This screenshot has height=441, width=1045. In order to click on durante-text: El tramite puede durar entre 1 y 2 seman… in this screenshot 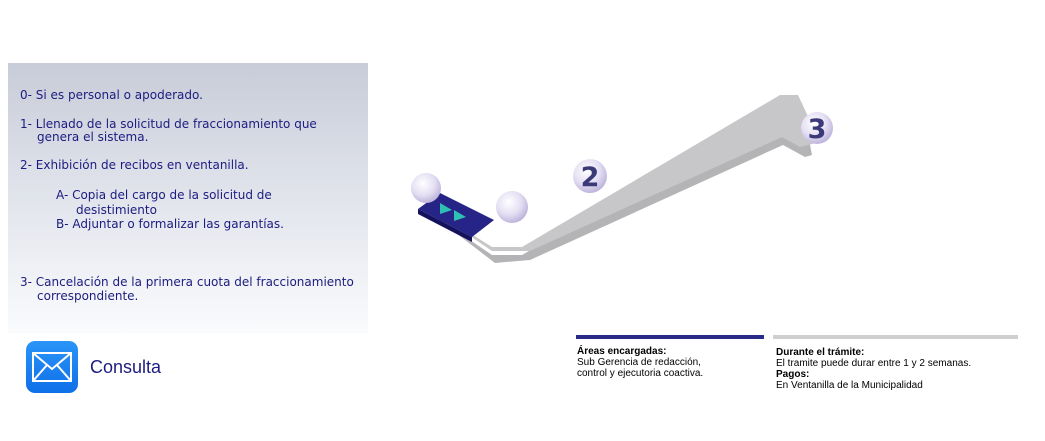, I will do `click(874, 363)`.